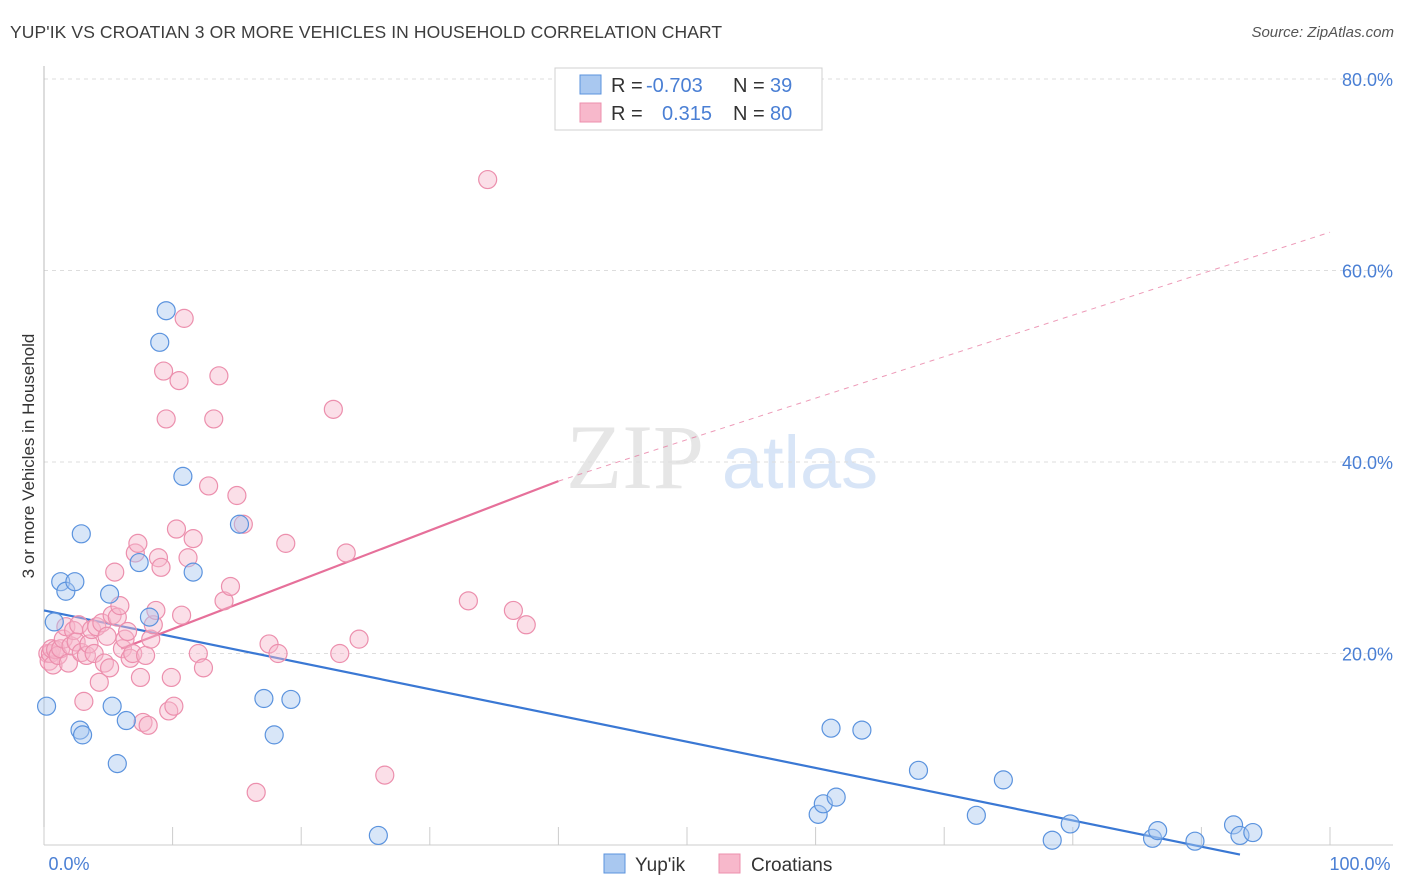 This screenshot has width=1406, height=892. What do you see at coordinates (729, 863) in the screenshot?
I see `bottom-legend-swatch-croatians` at bounding box center [729, 863].